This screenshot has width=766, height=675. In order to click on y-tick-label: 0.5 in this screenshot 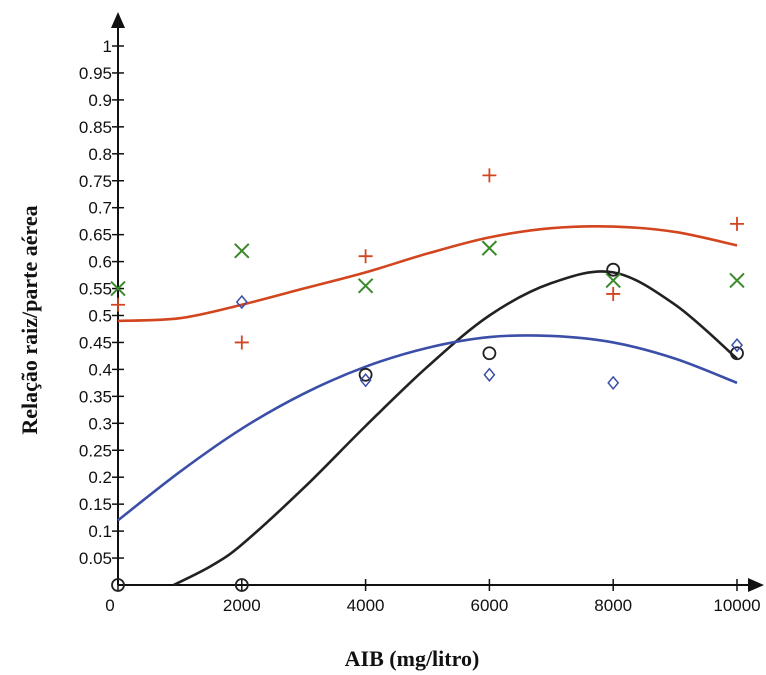, I will do `click(100, 316)`.